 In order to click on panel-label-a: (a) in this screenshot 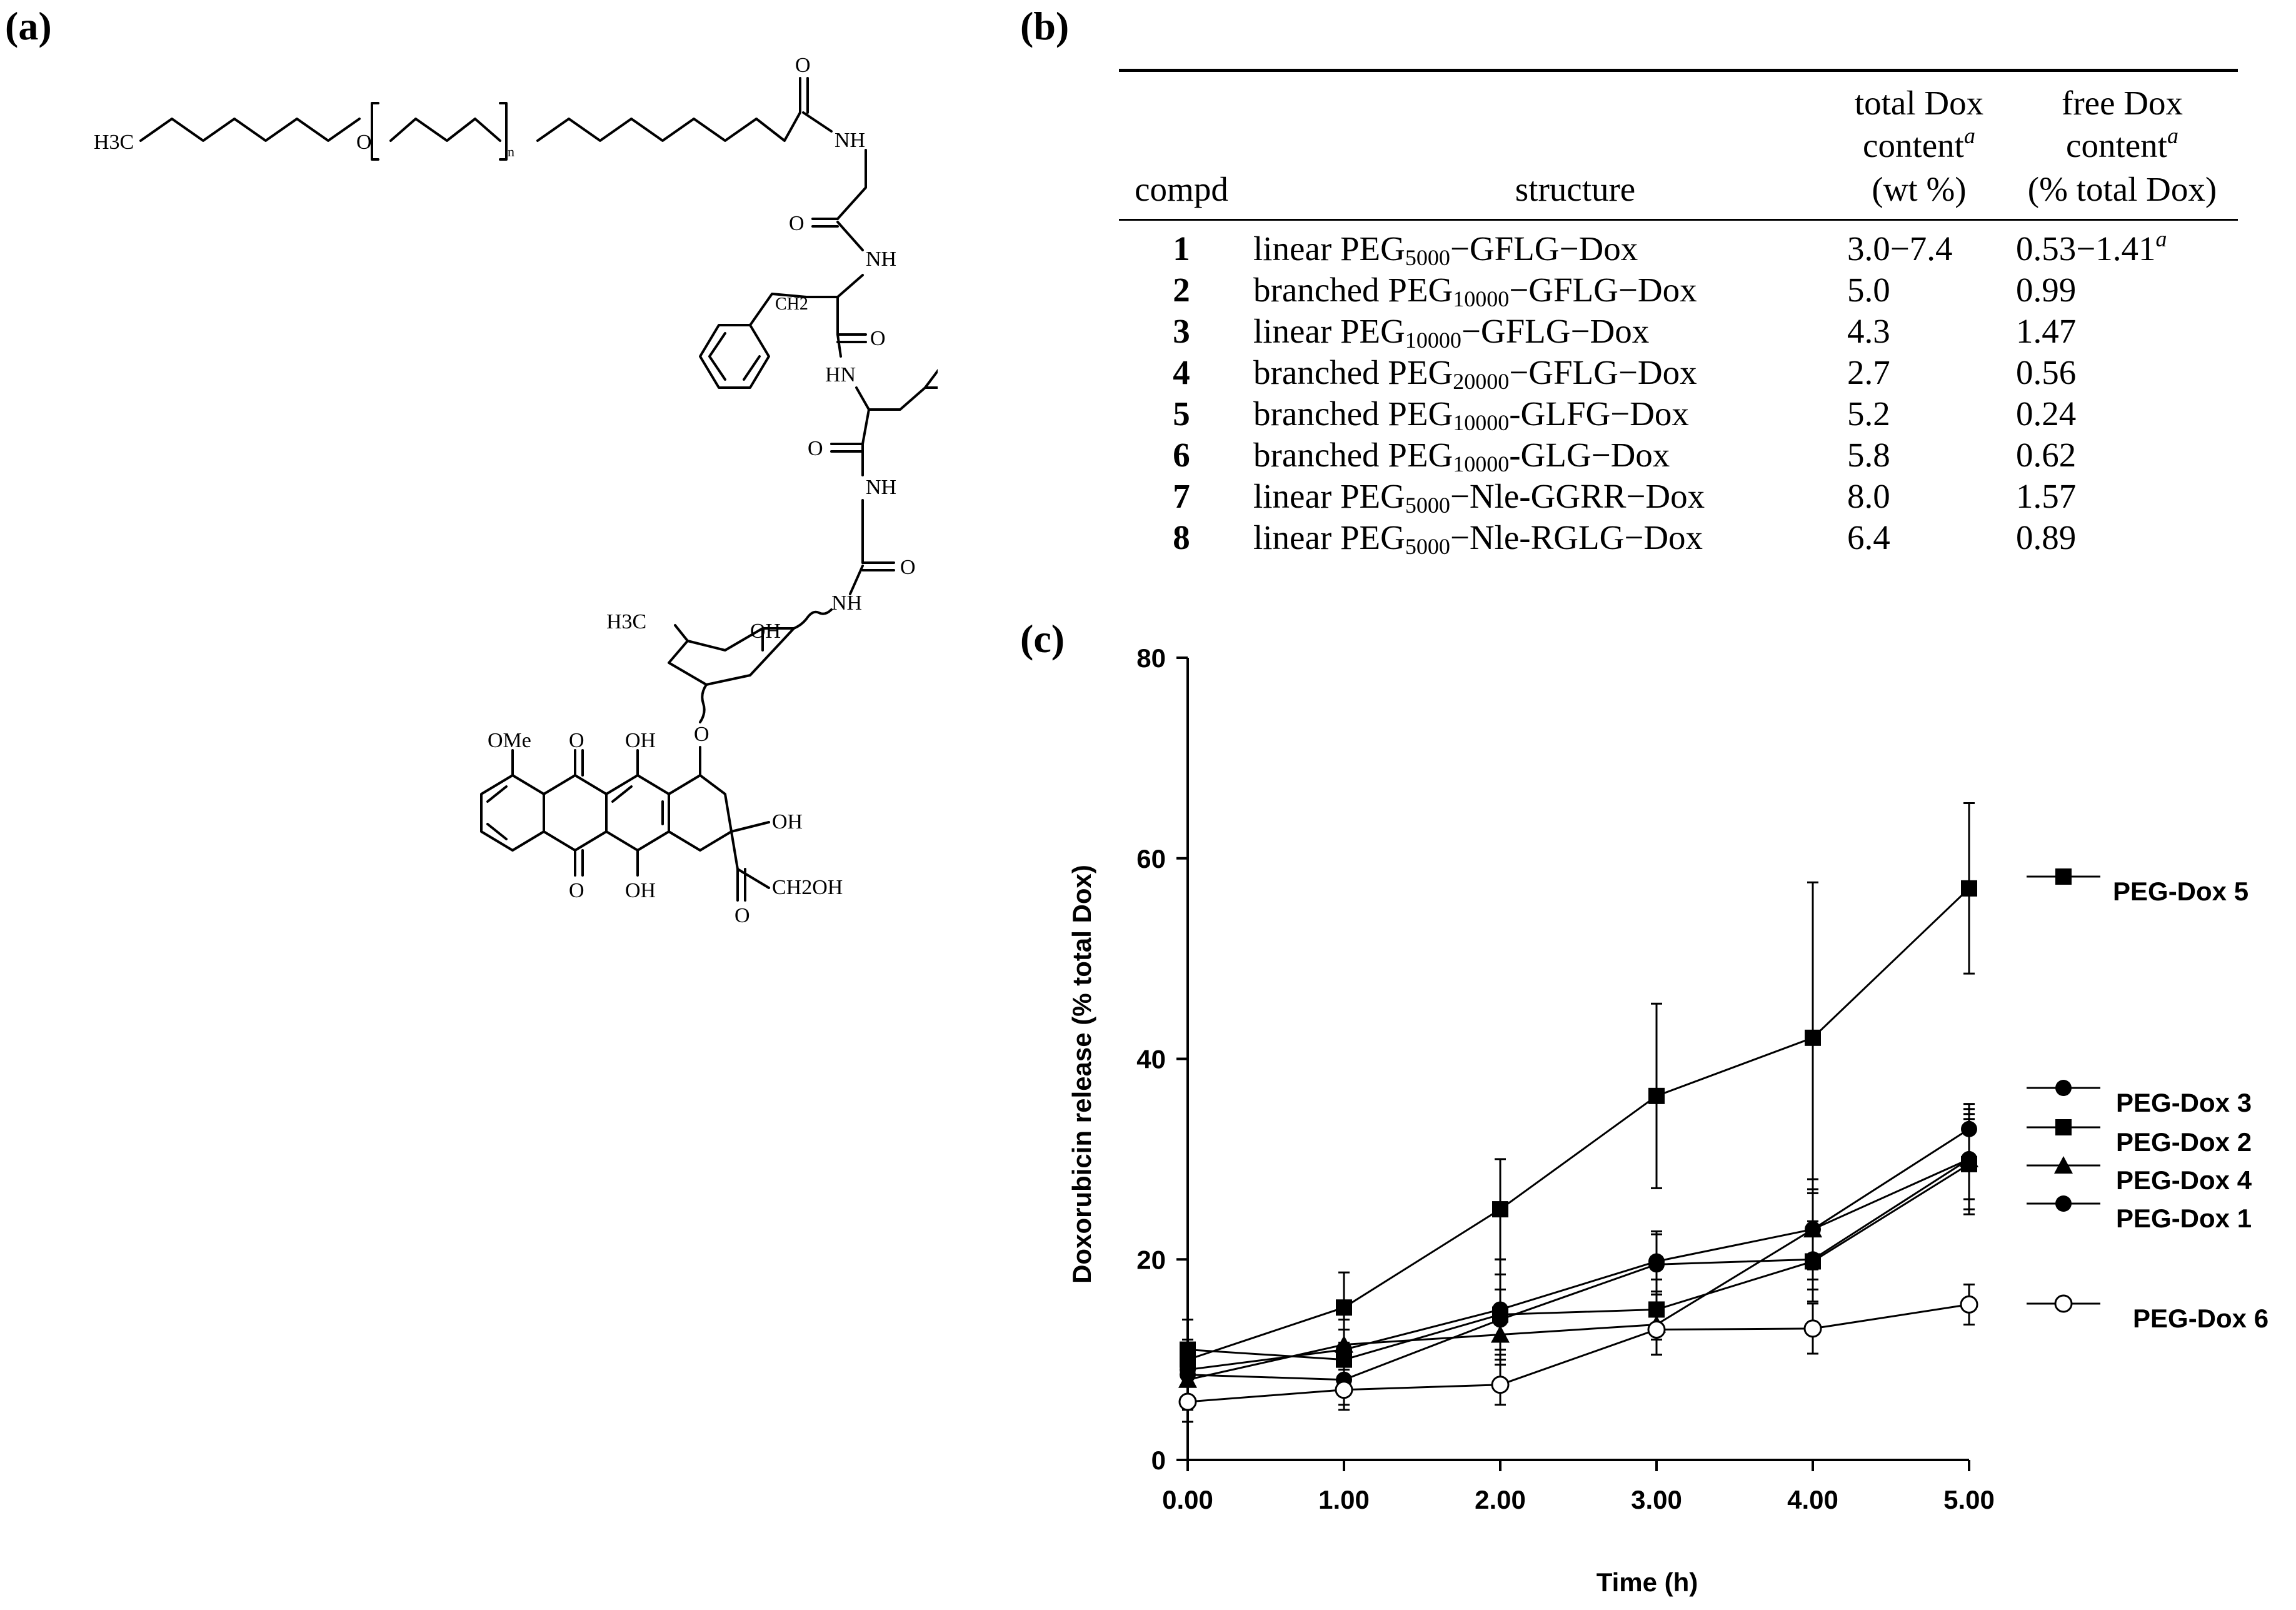, I will do `click(28, 26)`.